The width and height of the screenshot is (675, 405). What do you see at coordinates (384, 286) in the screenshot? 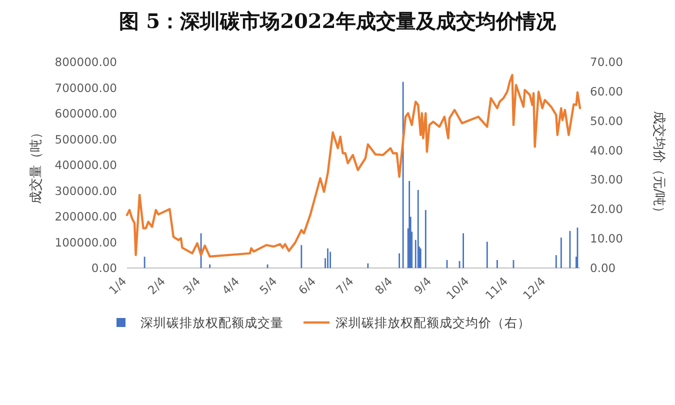
I see `x-tick-label: 8/4` at bounding box center [384, 286].